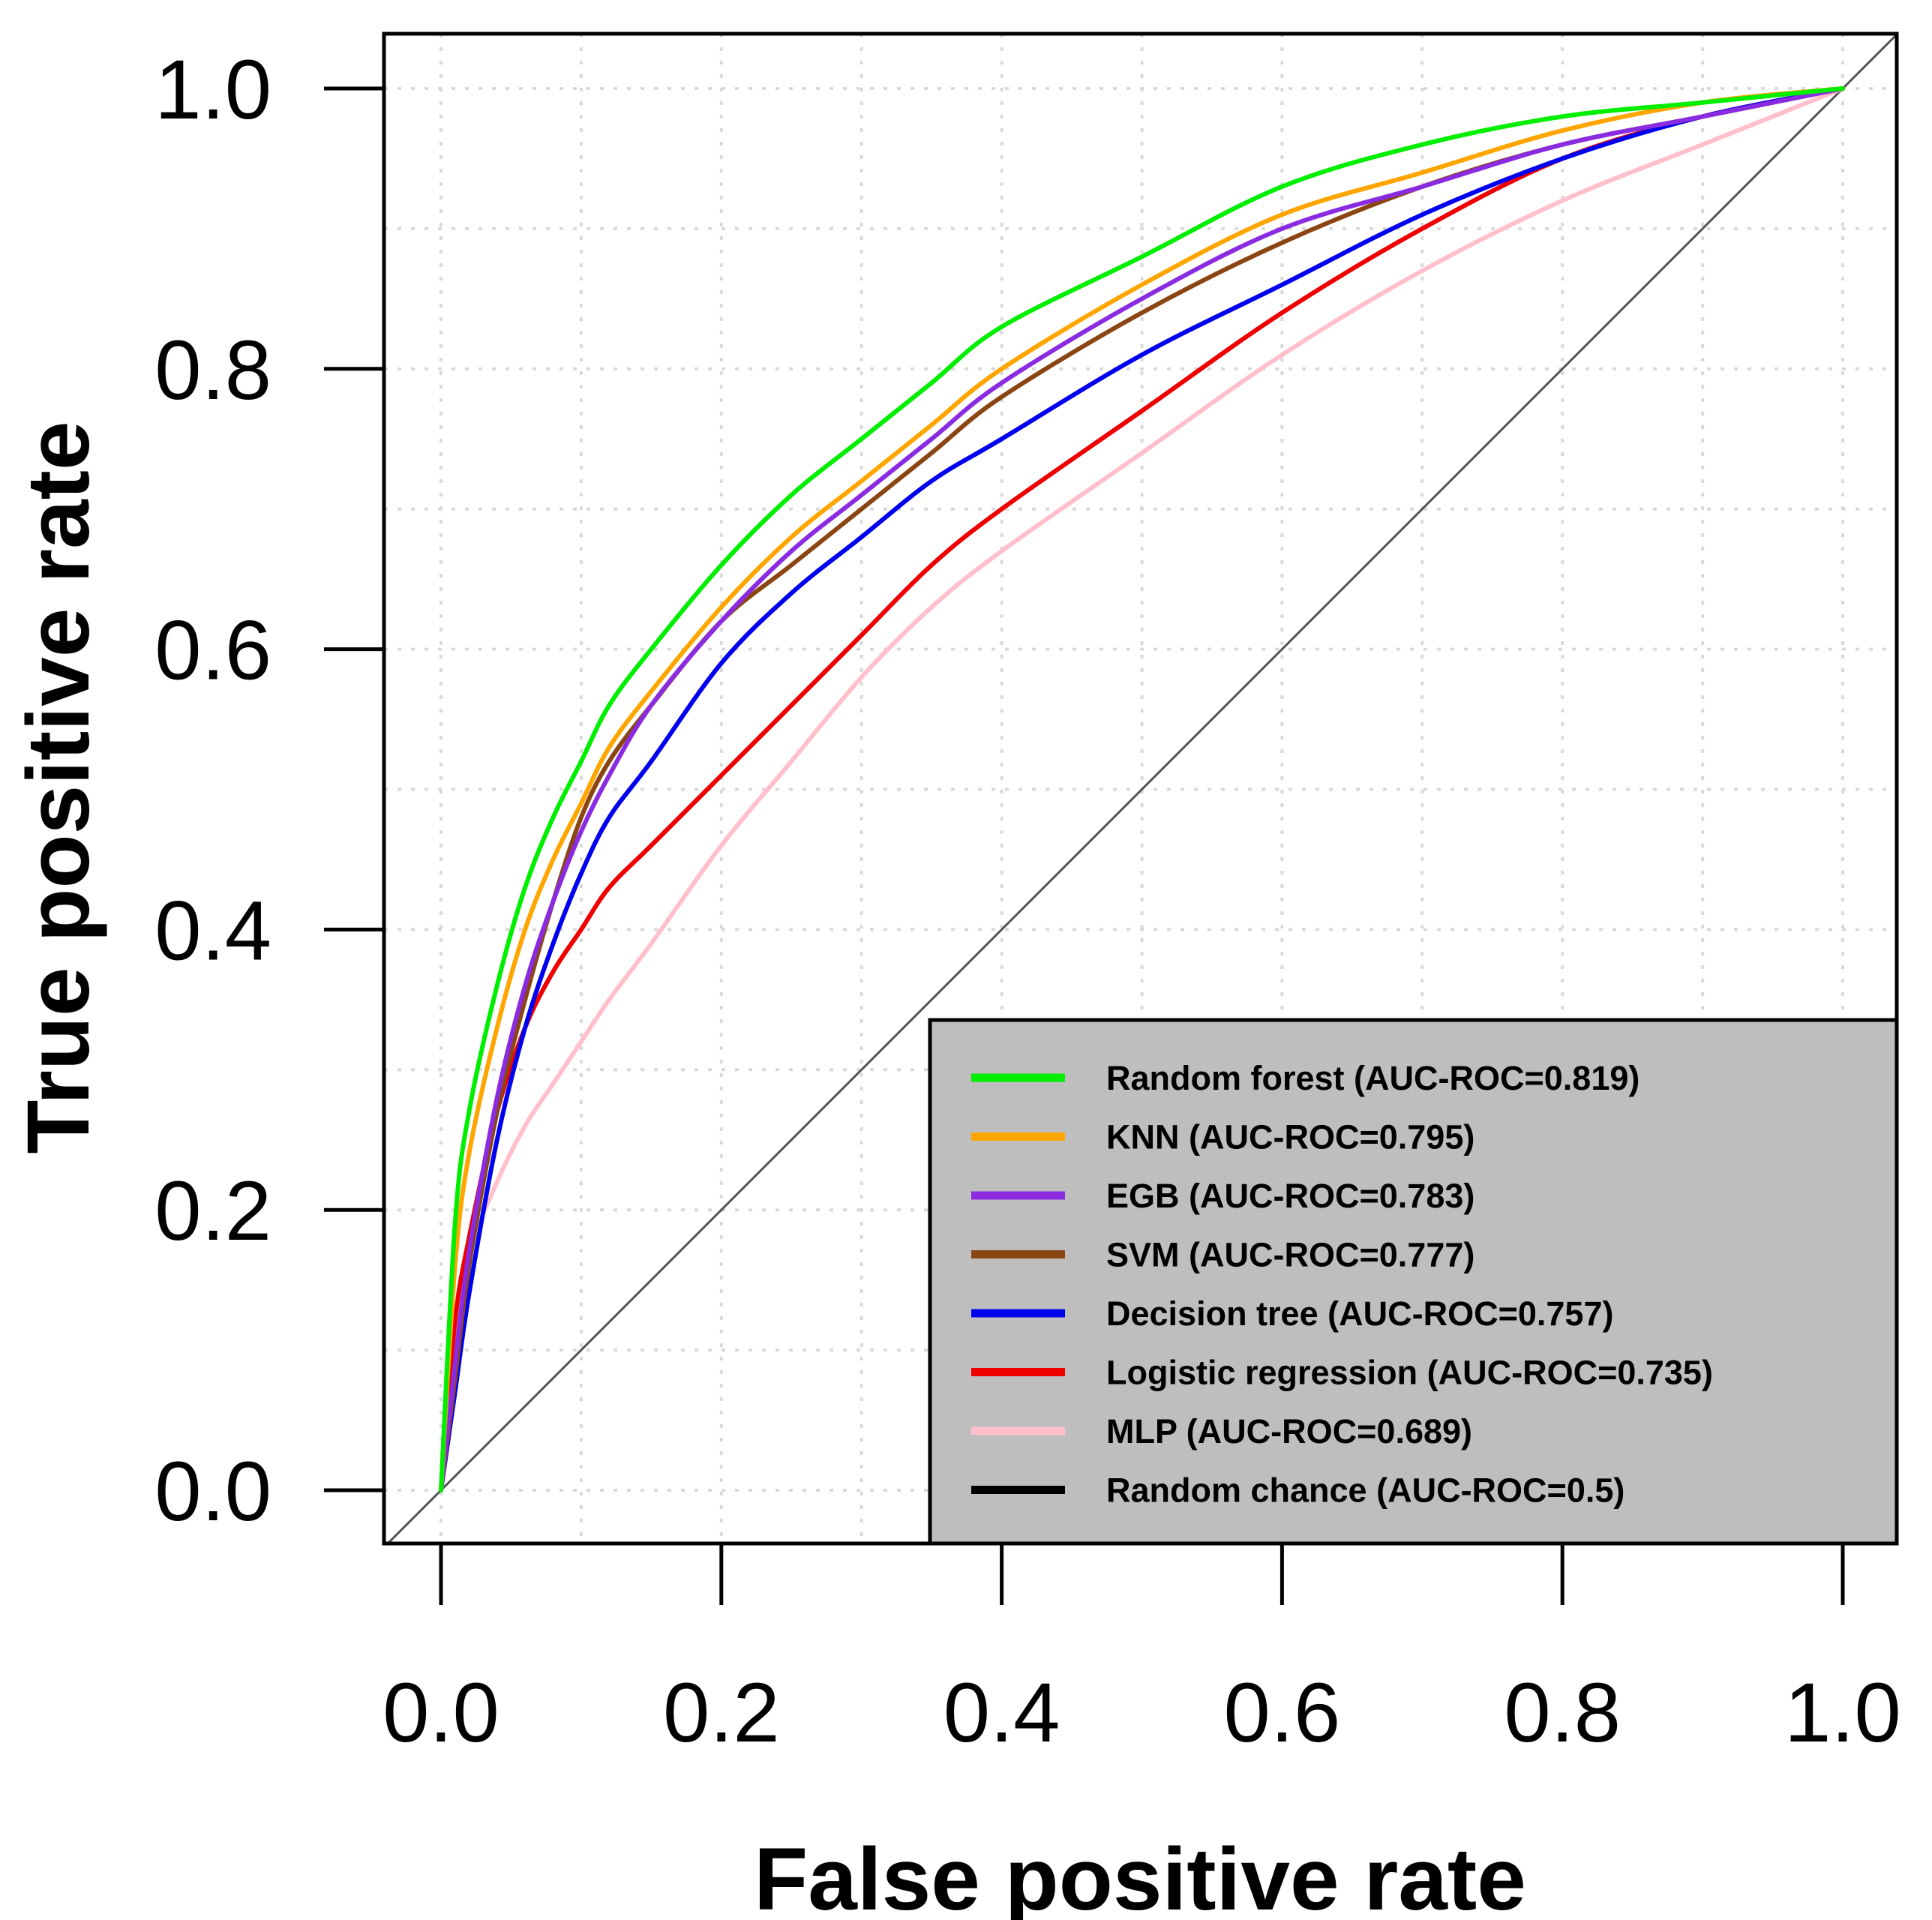 The width and height of the screenshot is (1932, 1920). I want to click on x-tick-label: 0.6, so click(1282, 1713).